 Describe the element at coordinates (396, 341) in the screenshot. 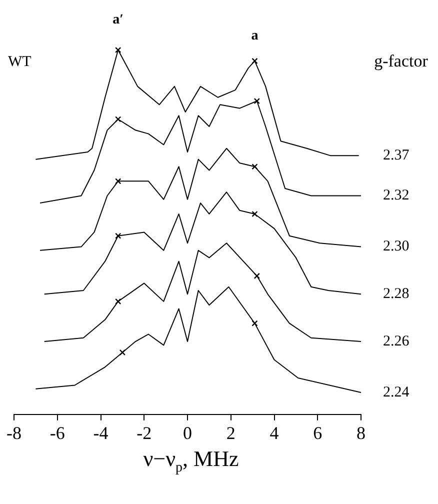

I see `series-label: 2.26` at that location.